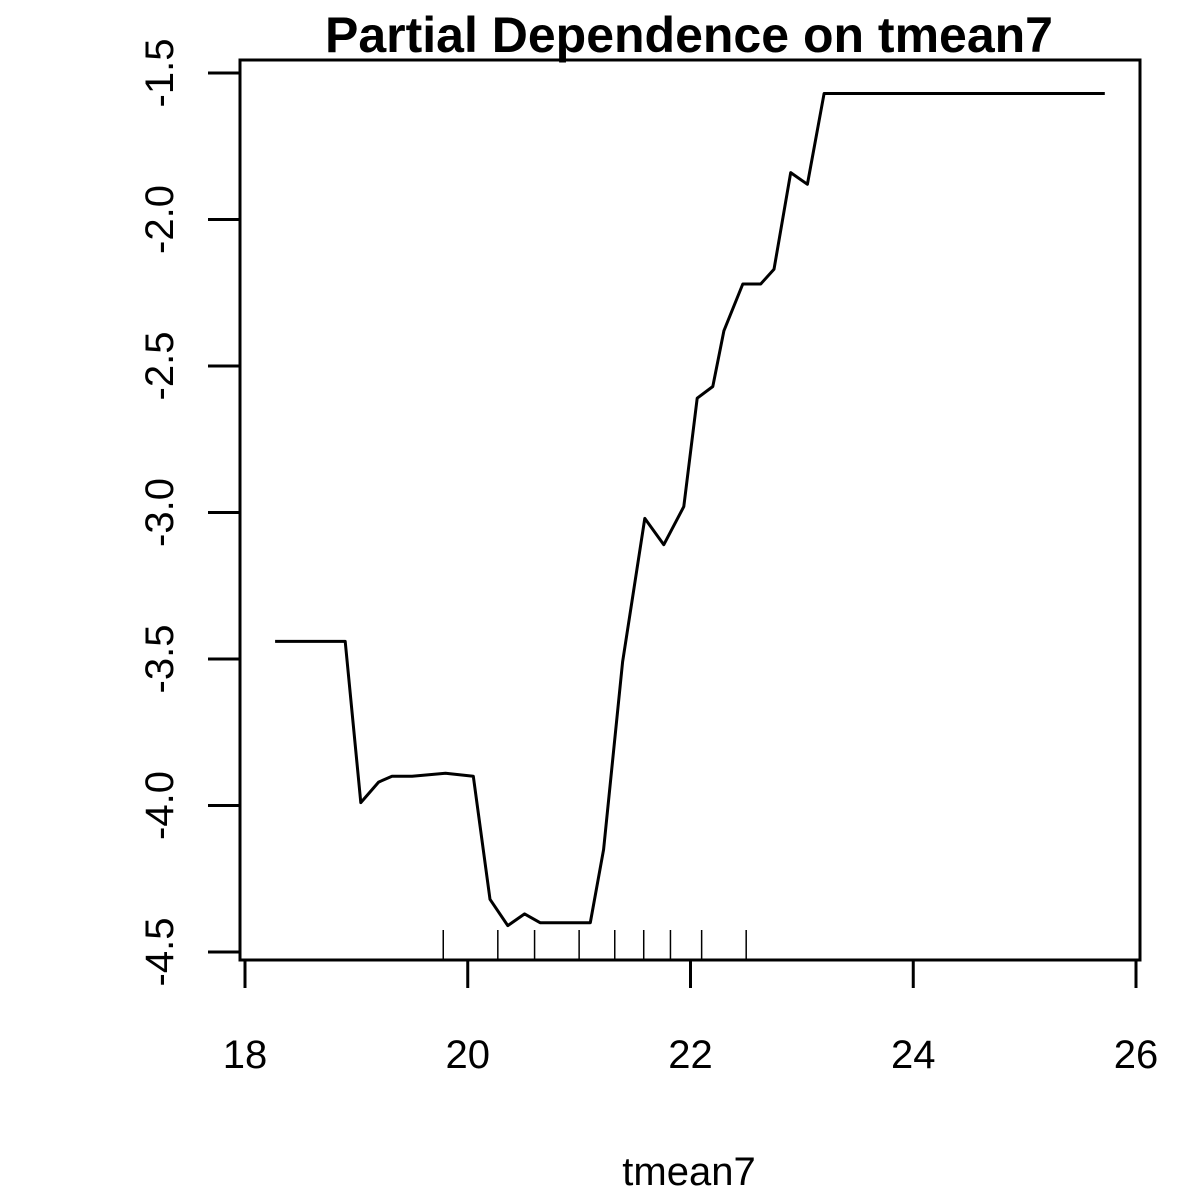  Describe the element at coordinates (1136, 1055) in the screenshot. I see `x-tick-label: 26` at that location.